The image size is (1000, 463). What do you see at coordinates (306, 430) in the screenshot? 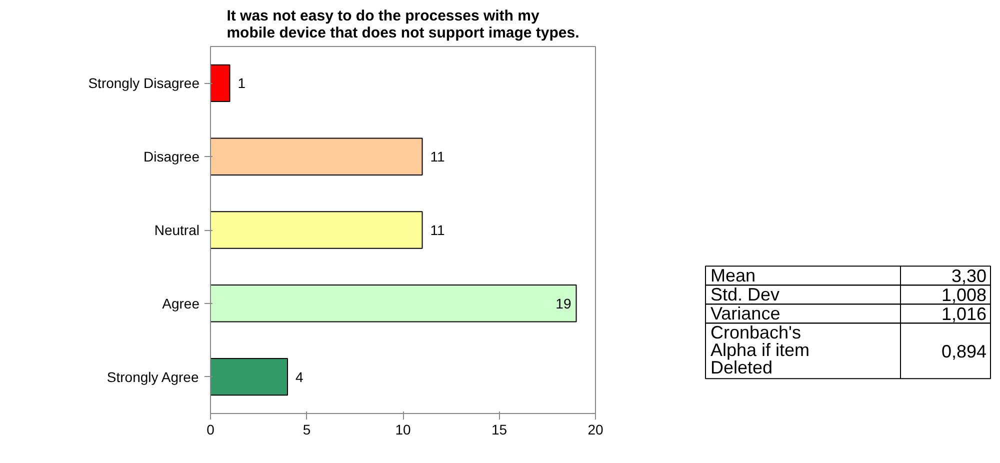
I see `x-tick-label: 5` at bounding box center [306, 430].